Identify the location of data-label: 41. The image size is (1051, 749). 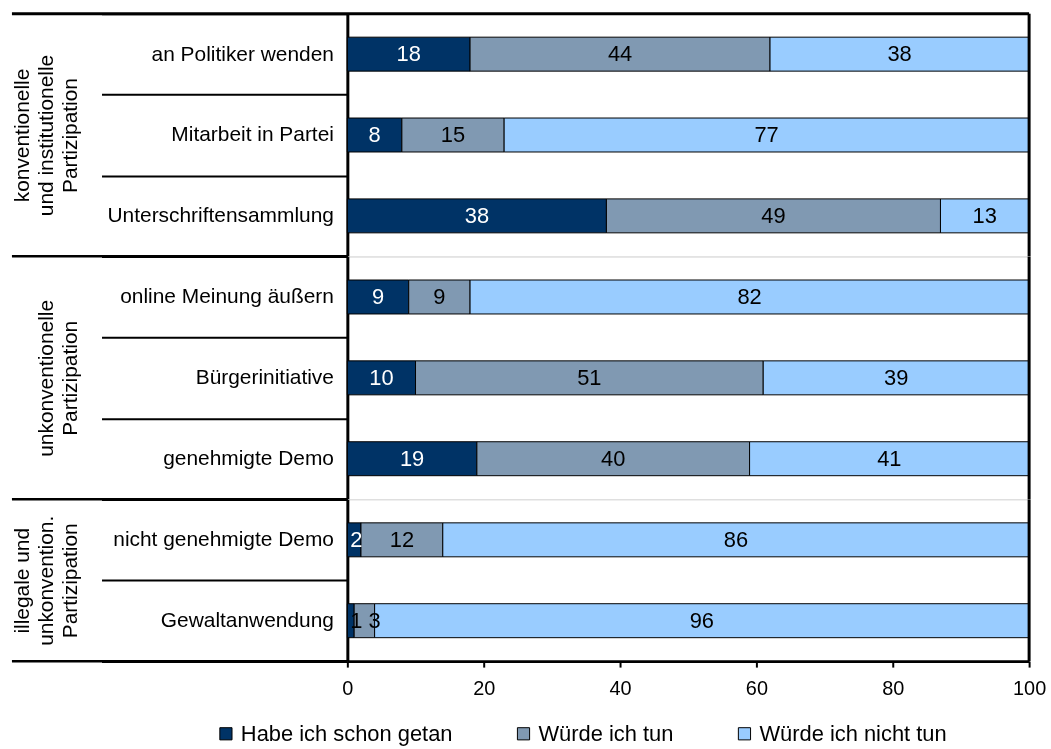
(889, 458).